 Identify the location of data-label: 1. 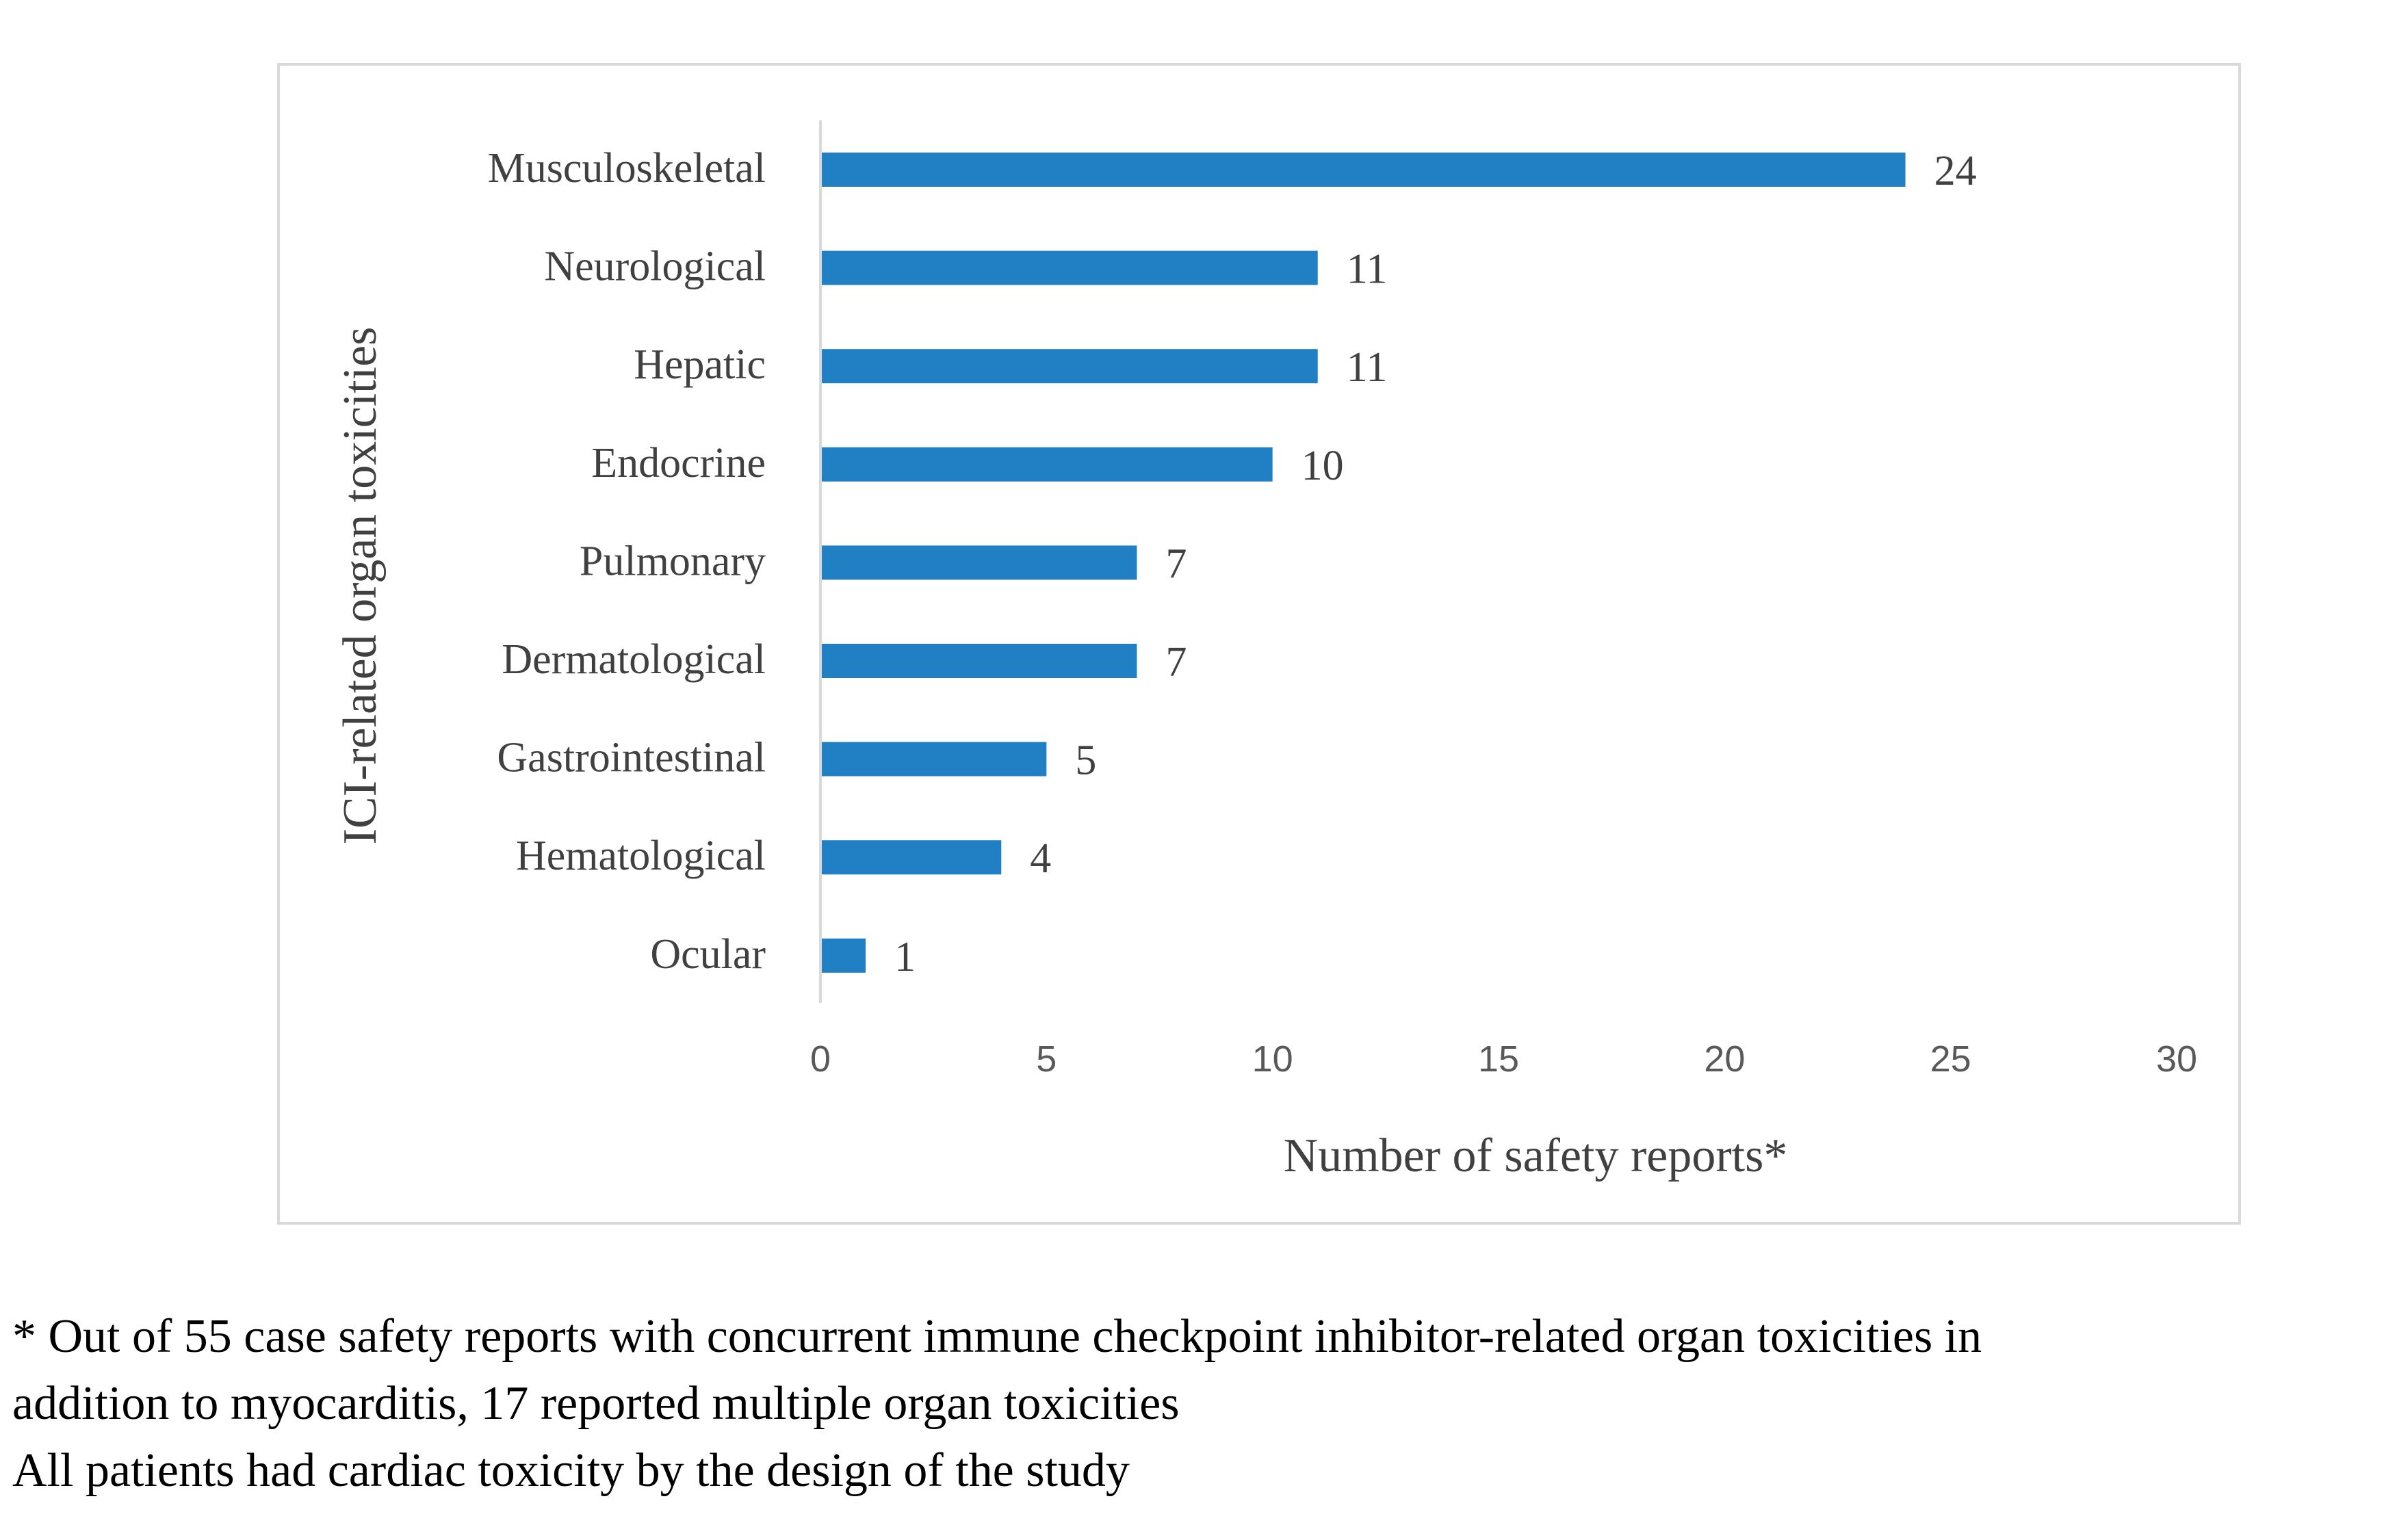
(905, 957).